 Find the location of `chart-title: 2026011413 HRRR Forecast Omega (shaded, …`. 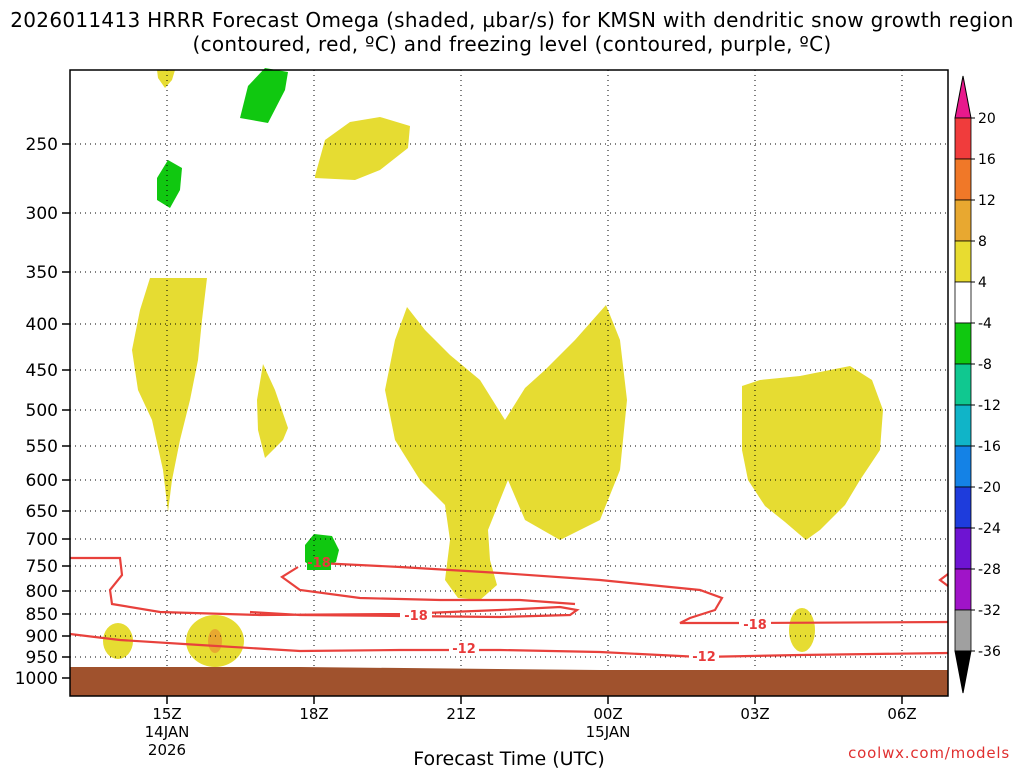

chart-title: 2026011413 HRRR Forecast Omega (shaded, … is located at coordinates (512, 32).